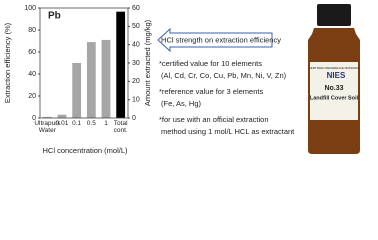 Image resolution: width=378 pixels, height=240 pixels. I want to click on panel-label: Pb, so click(54, 16).